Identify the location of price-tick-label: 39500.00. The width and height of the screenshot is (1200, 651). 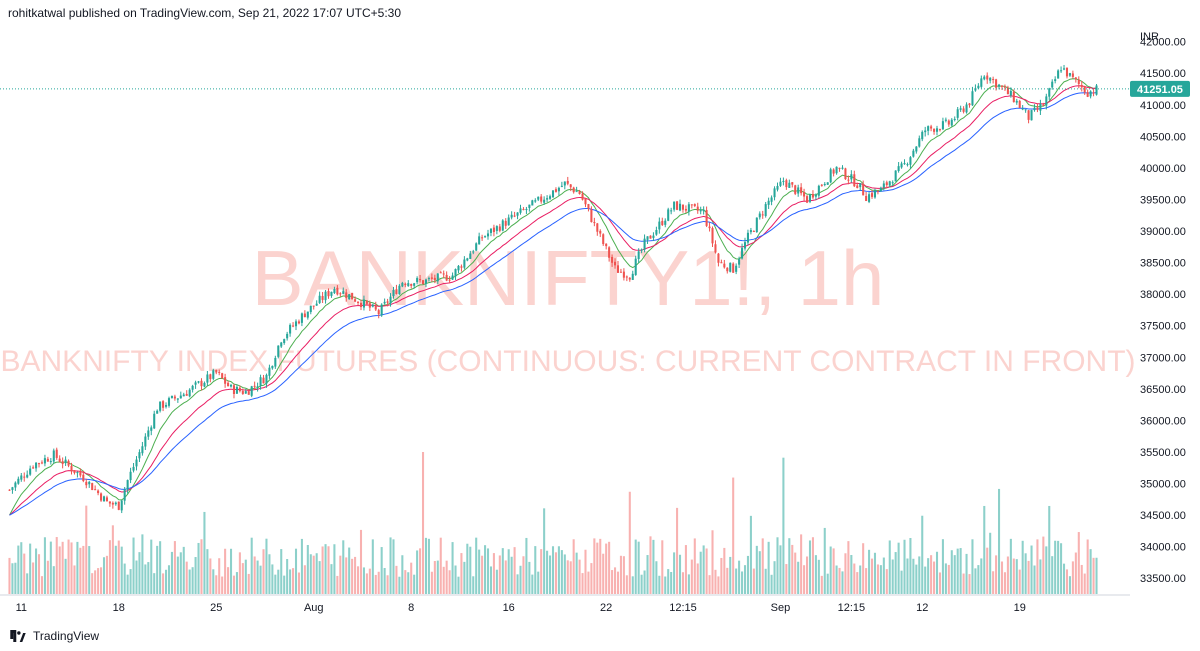
(1163, 200).